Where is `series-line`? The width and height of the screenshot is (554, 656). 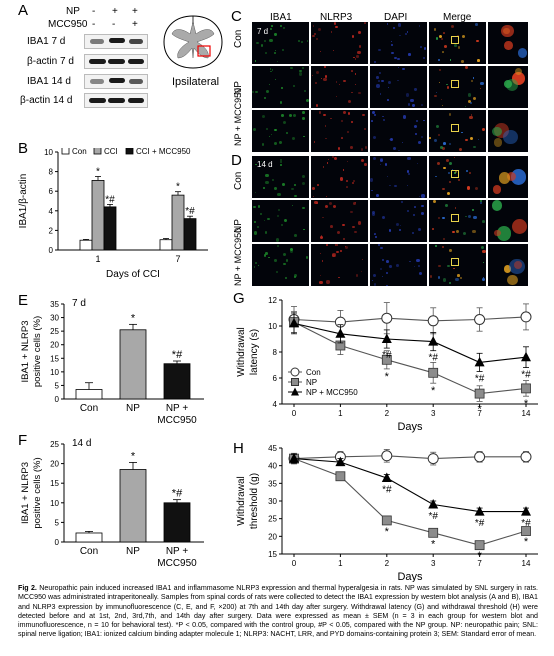 series-line is located at coordinates (409, 485).